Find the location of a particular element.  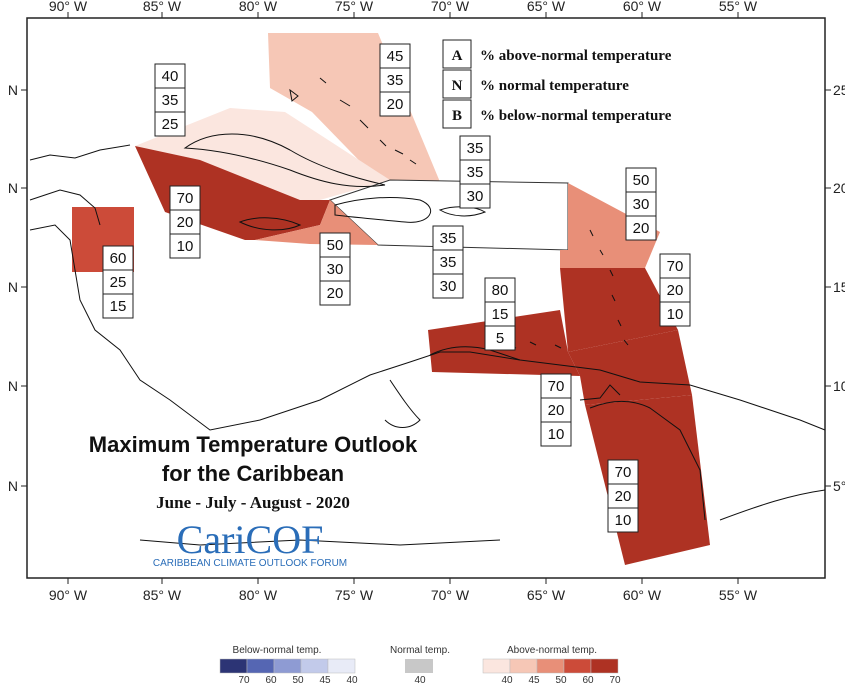

scale-label: 60 is located at coordinates (271, 679).